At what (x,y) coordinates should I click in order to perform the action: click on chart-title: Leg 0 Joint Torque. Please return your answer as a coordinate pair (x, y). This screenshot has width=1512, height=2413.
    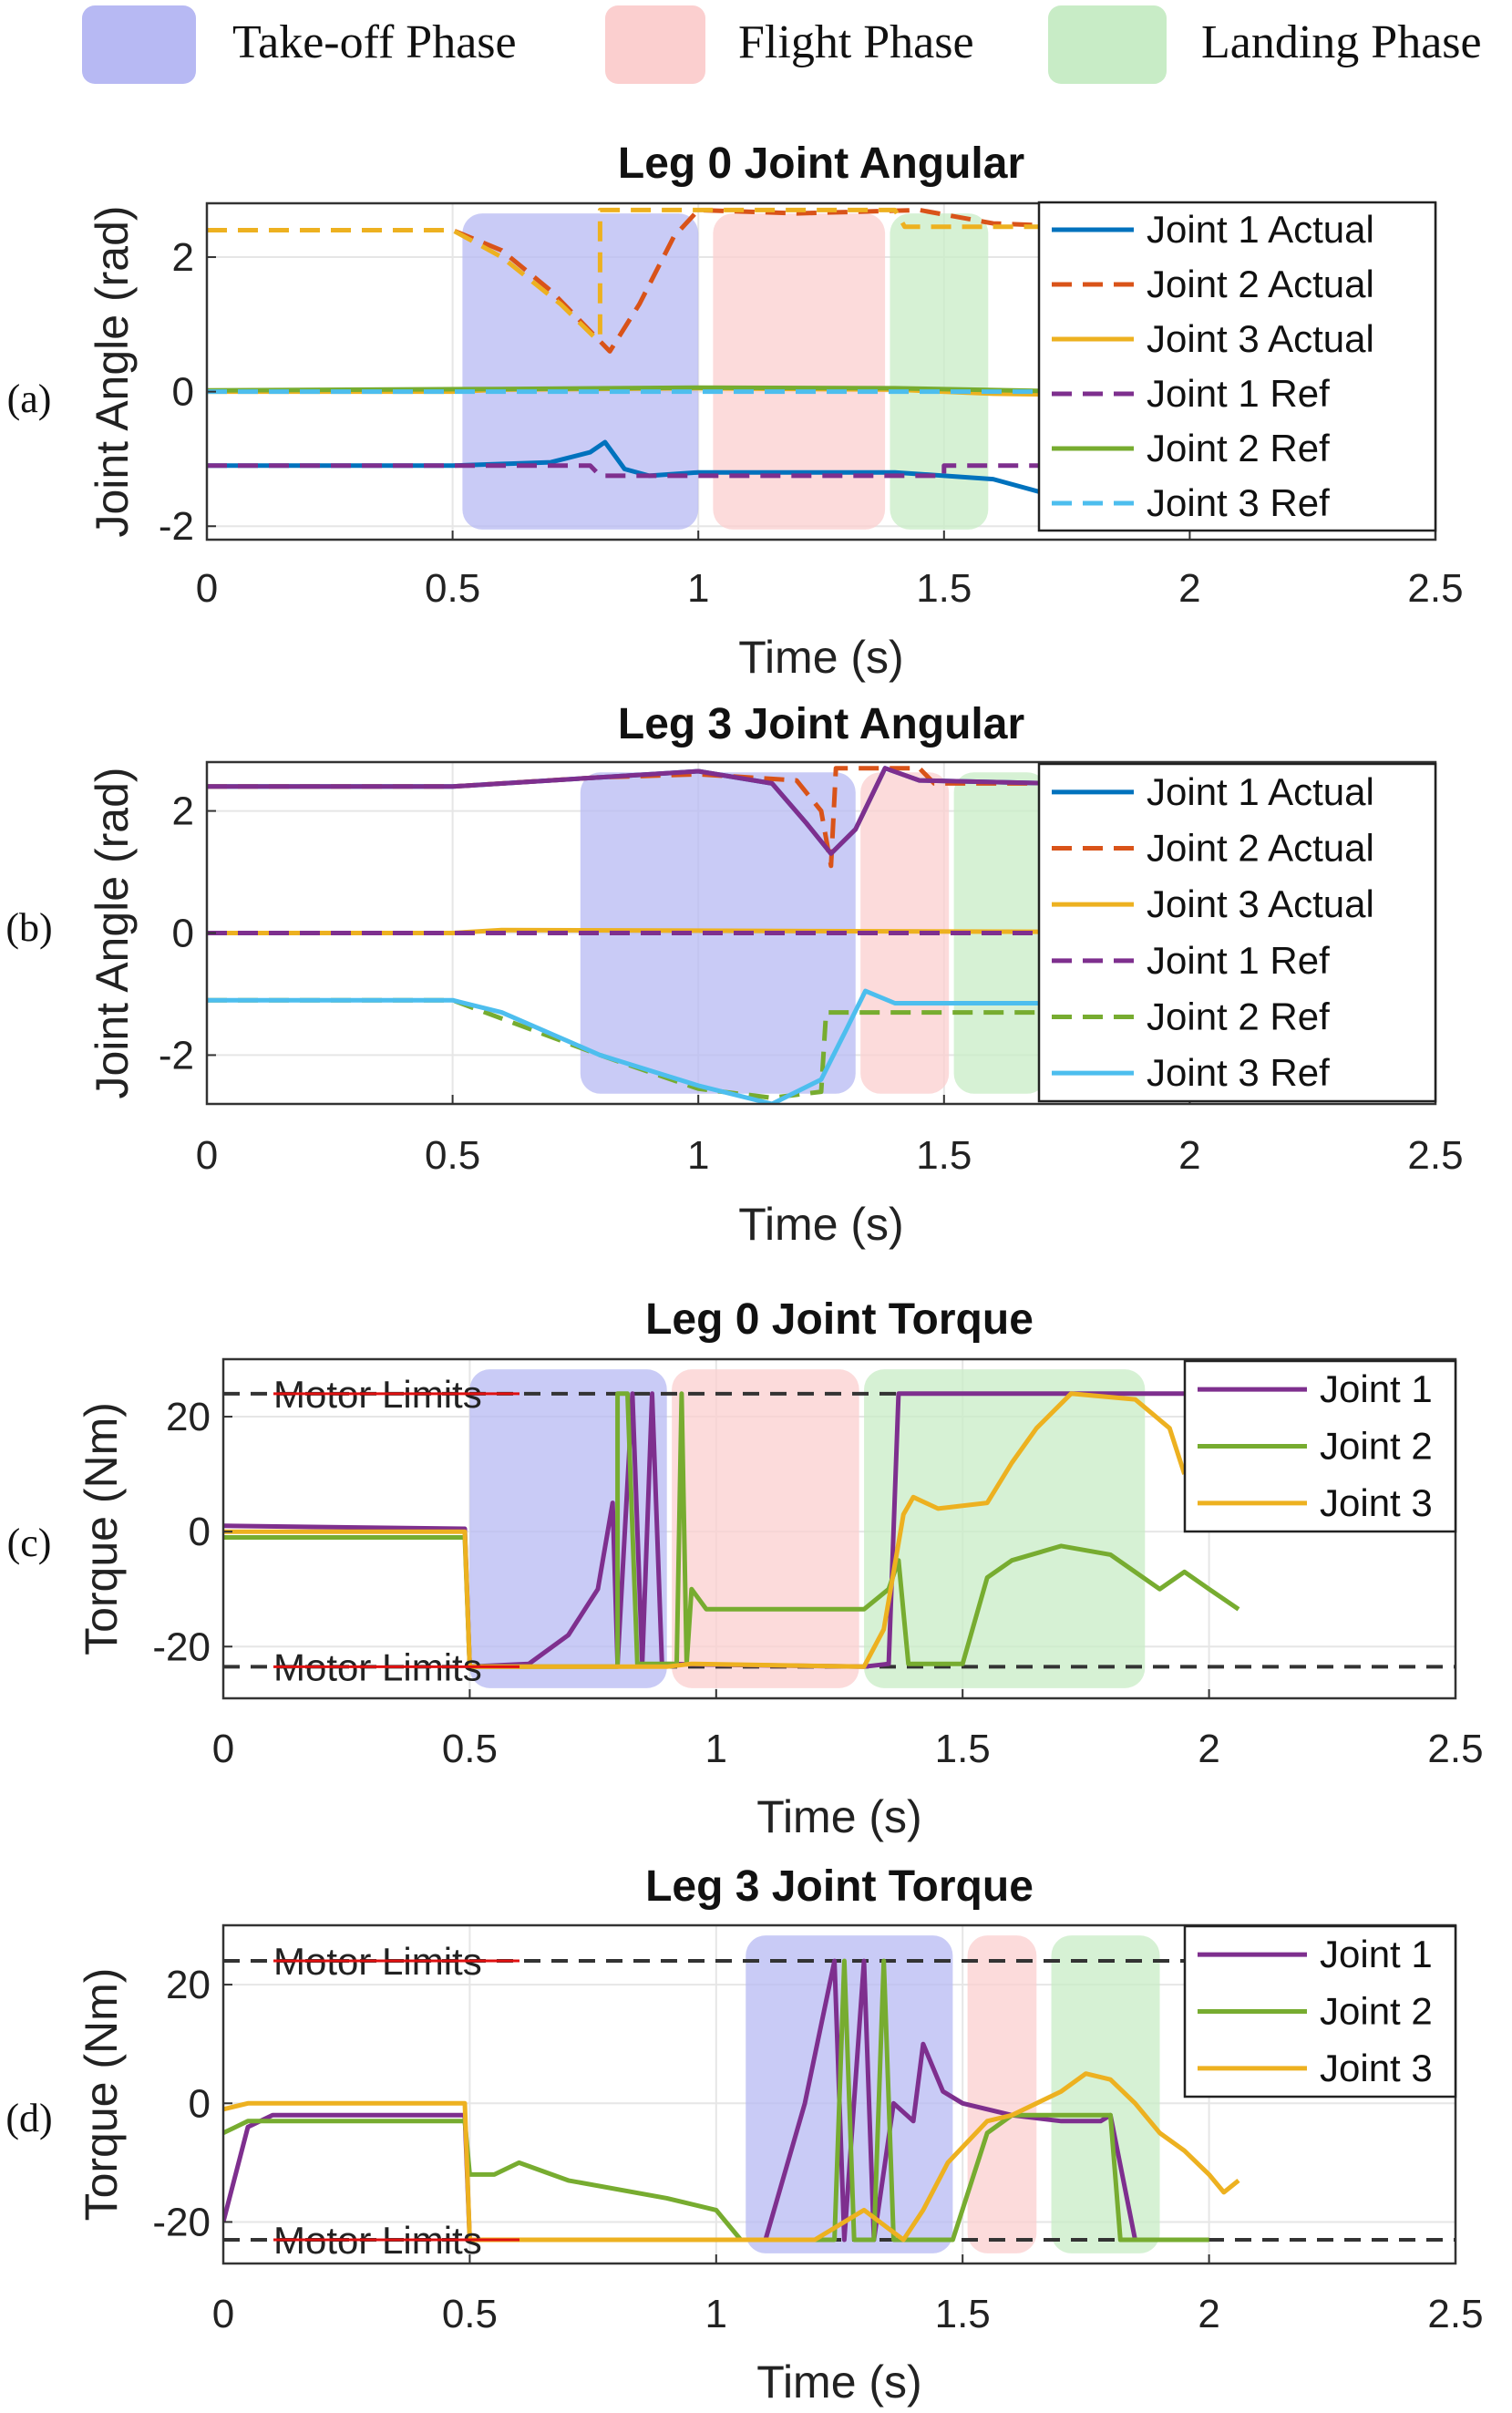
    Looking at the image, I should click on (840, 1319).